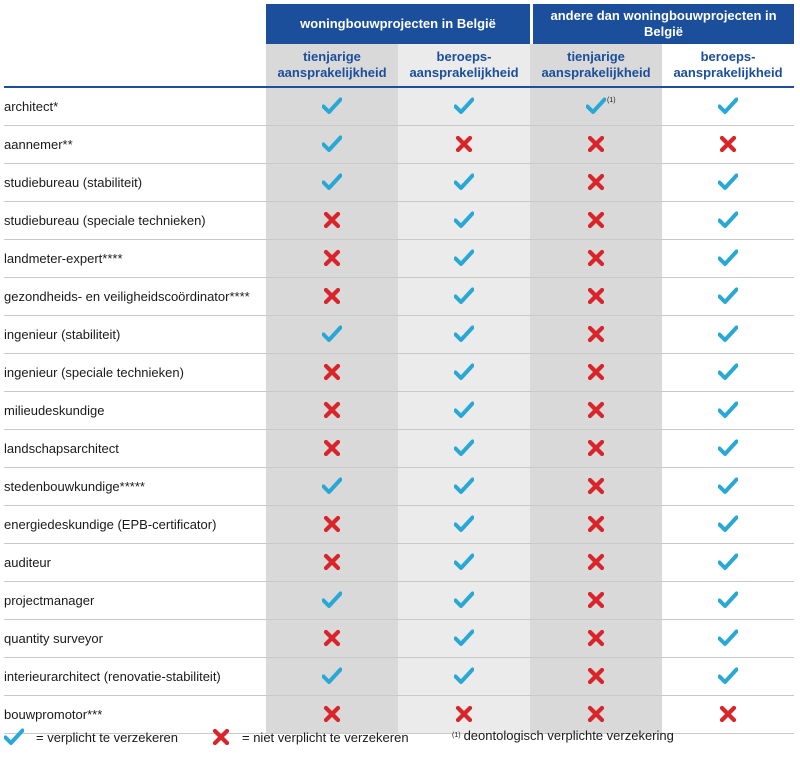 The height and width of the screenshot is (760, 800). Describe the element at coordinates (135, 639) in the screenshot. I see `row-label: quantity surveyor` at that location.